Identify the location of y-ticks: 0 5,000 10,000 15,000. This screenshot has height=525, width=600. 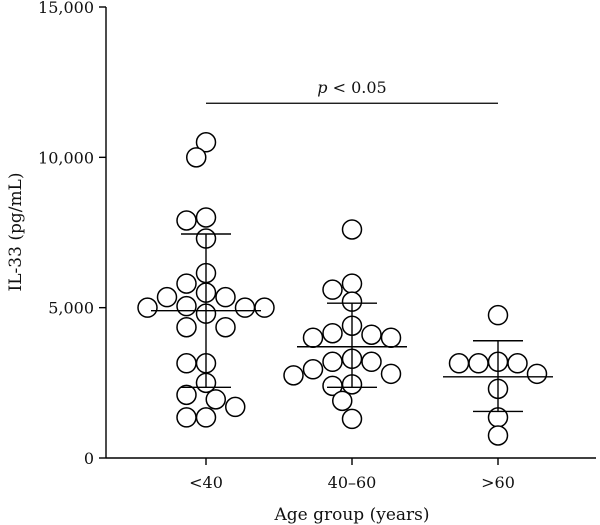
(72, 234).